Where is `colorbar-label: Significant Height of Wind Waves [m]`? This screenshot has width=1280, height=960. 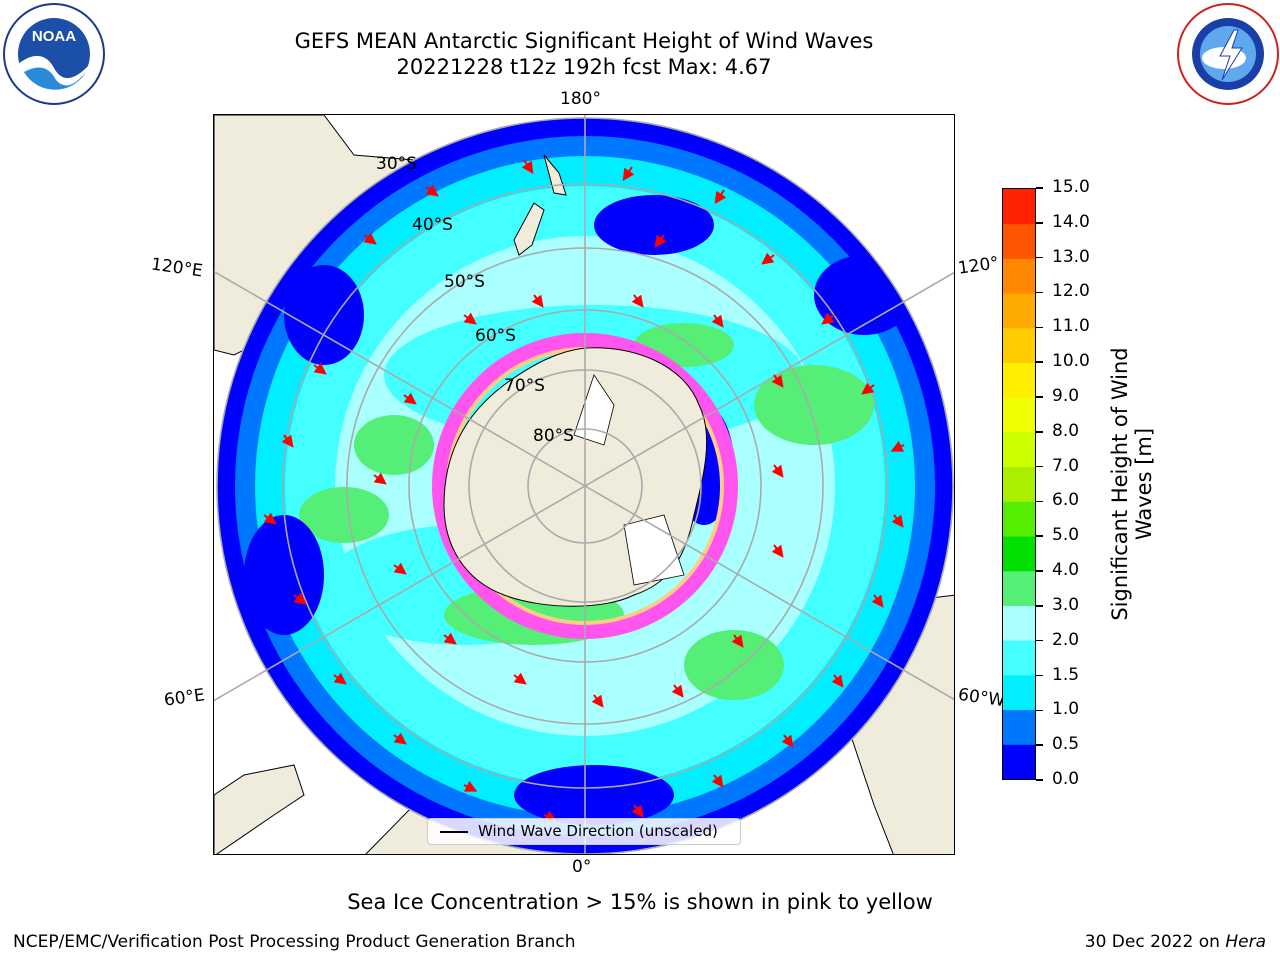
colorbar-label: Significant Height of Wind Waves [m] is located at coordinates (1132, 484).